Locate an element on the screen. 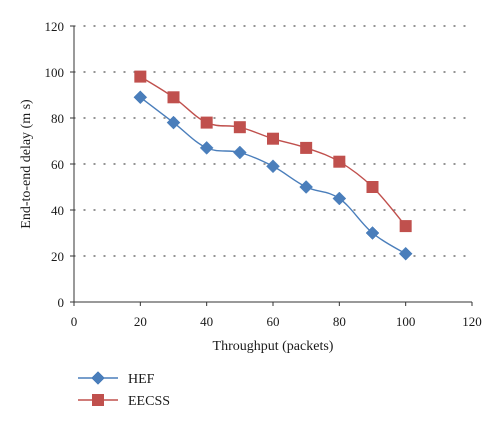 This screenshot has height=427, width=500. x-tick-label: 100 is located at coordinates (406, 321).